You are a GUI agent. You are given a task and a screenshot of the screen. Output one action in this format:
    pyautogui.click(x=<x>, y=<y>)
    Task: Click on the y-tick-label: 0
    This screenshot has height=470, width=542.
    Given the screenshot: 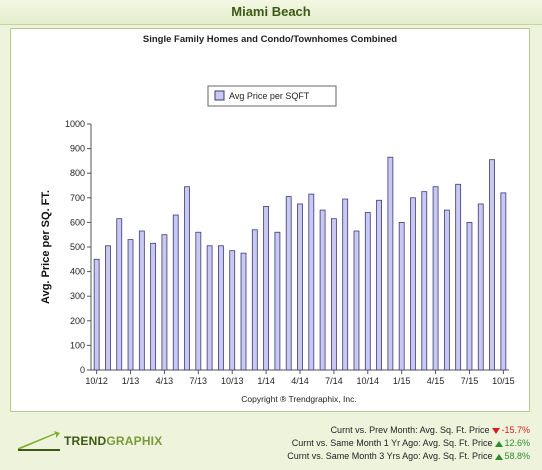 What is the action you would take?
    pyautogui.click(x=82, y=370)
    